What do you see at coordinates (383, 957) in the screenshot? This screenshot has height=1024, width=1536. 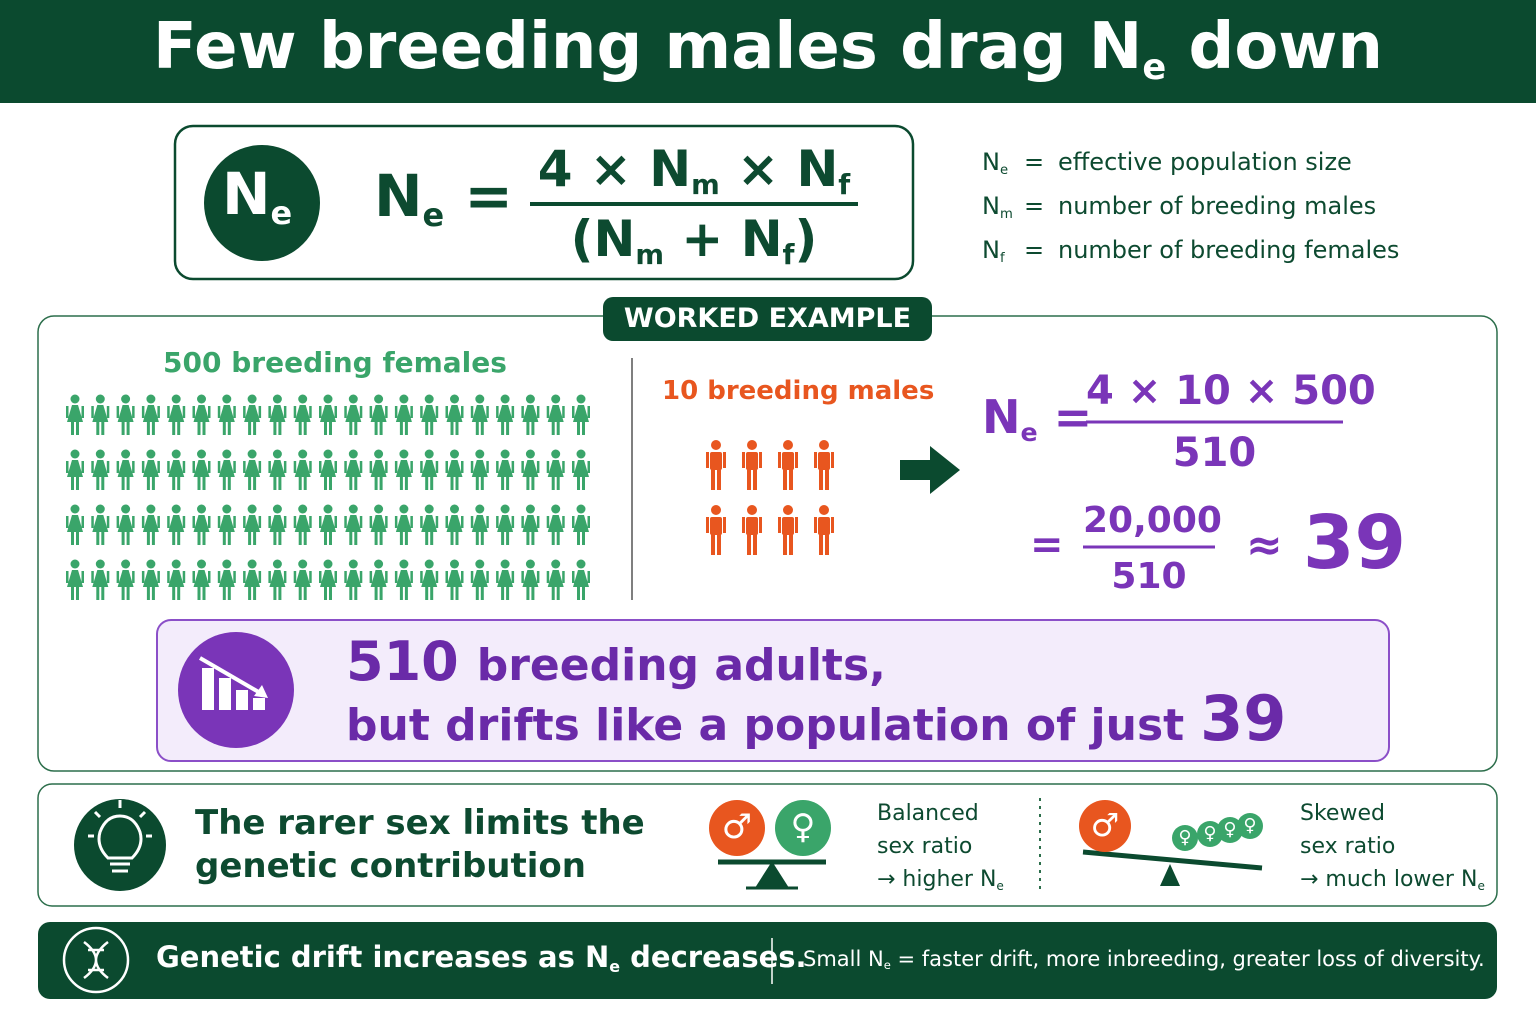 I see `text-part: Genetic drift increases as N` at bounding box center [383, 957].